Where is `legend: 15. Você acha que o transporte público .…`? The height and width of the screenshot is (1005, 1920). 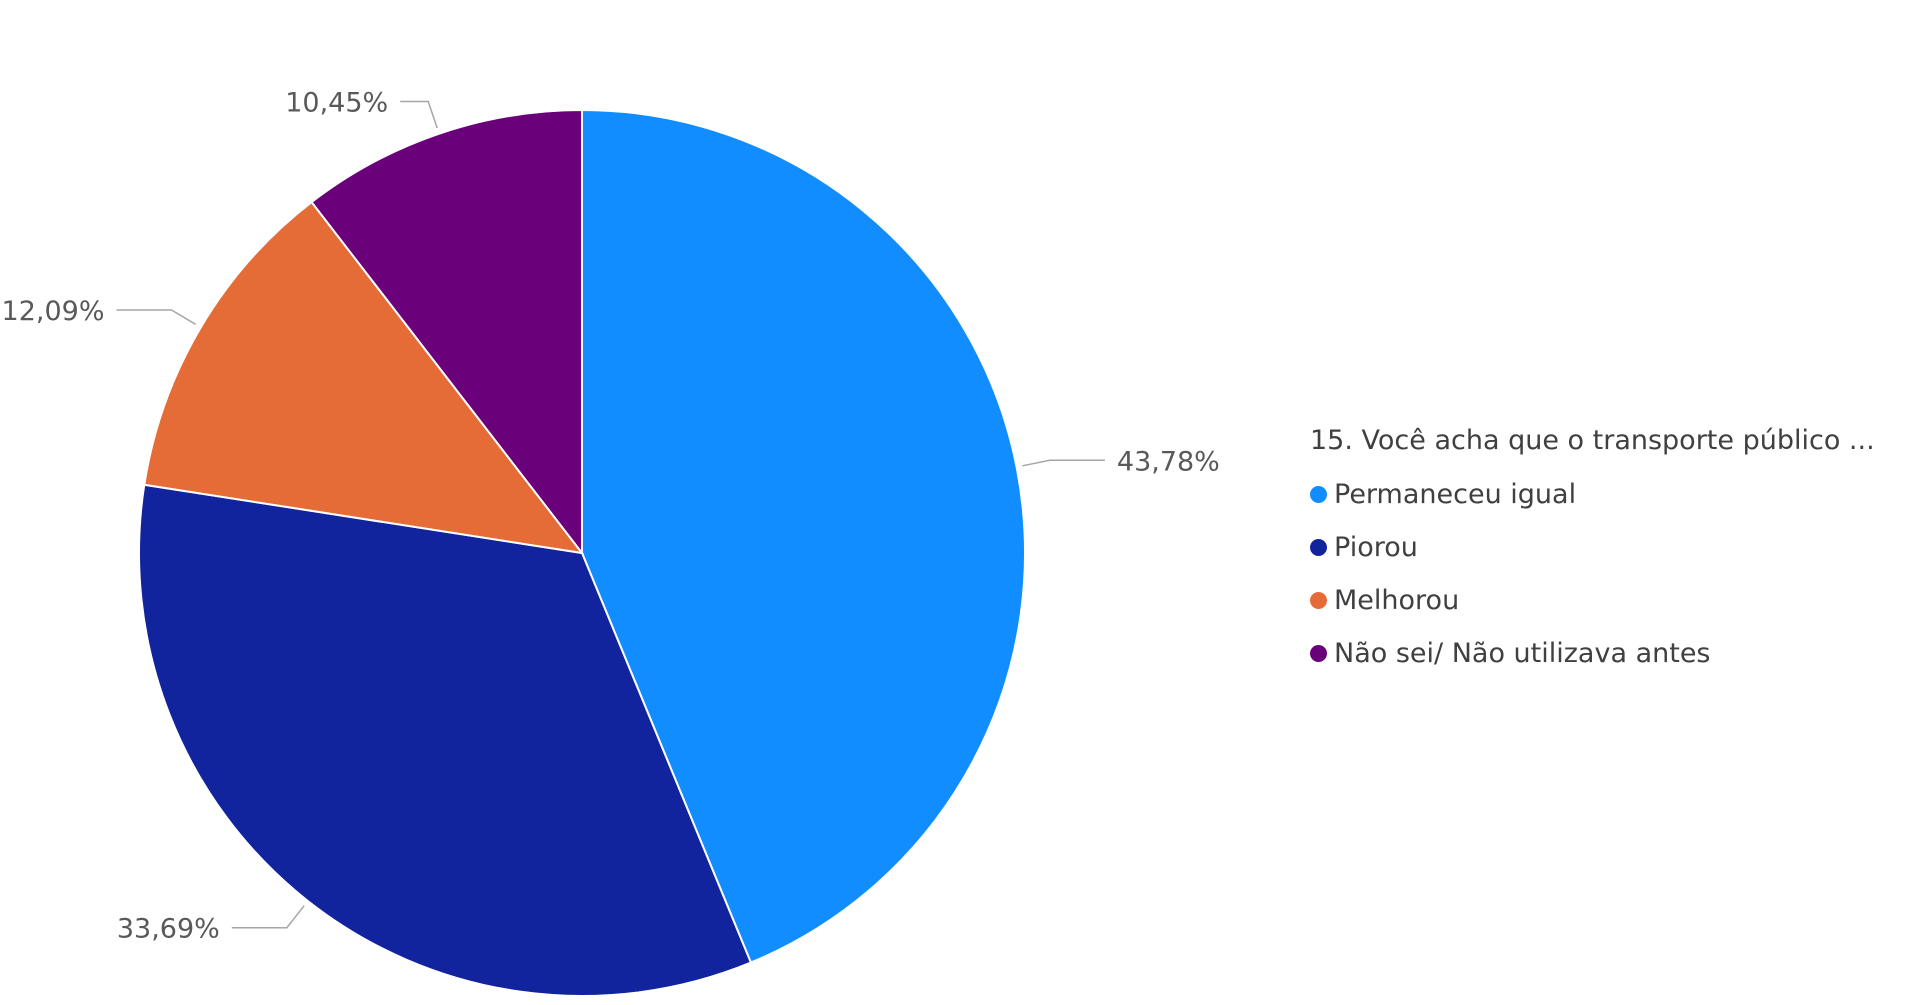
legend: 15. Você acha que o transporte público .… is located at coordinates (1592, 552).